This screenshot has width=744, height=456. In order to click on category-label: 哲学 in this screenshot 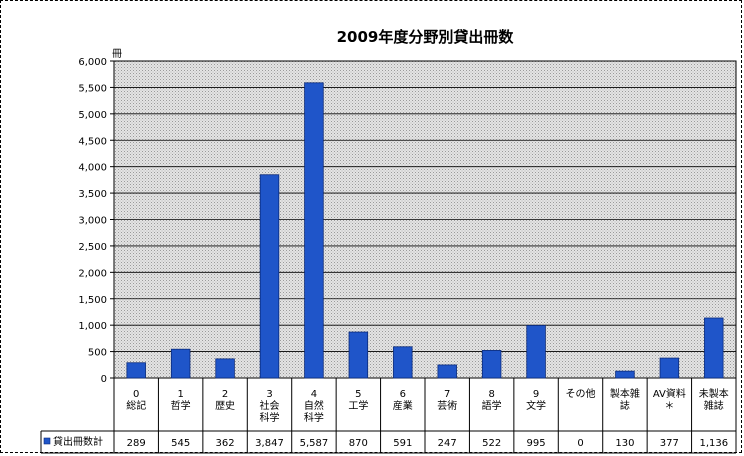, I will do `click(181, 405)`.